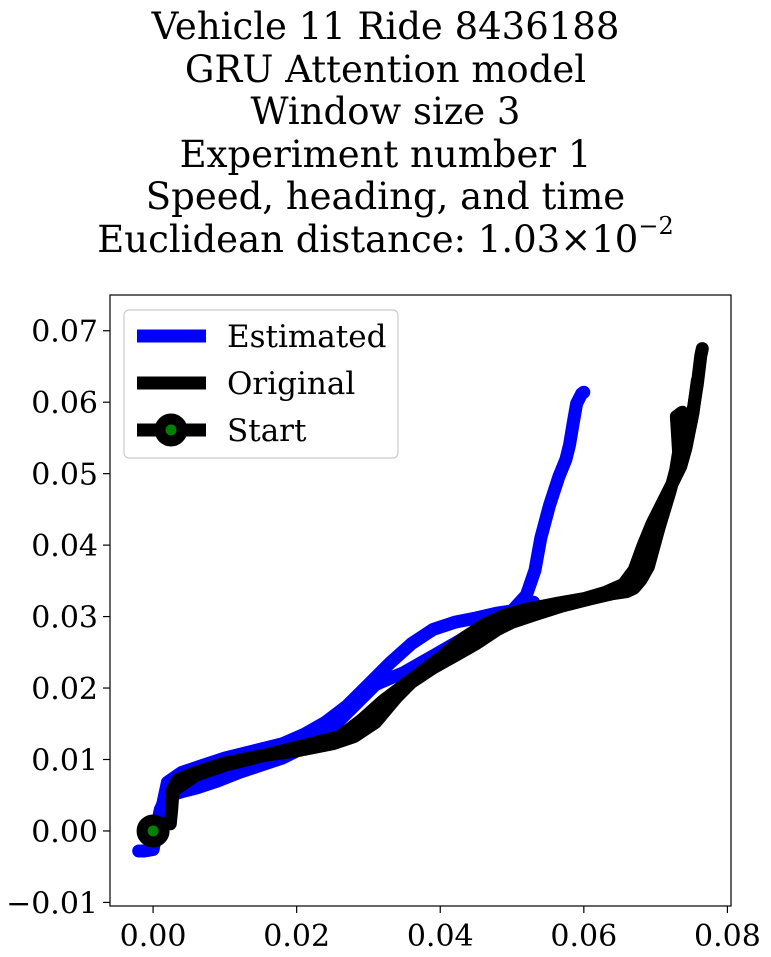 Image resolution: width=771 pixels, height=957 pixels. What do you see at coordinates (385, 154) in the screenshot?
I see `title-line-4: Experiment number 1` at bounding box center [385, 154].